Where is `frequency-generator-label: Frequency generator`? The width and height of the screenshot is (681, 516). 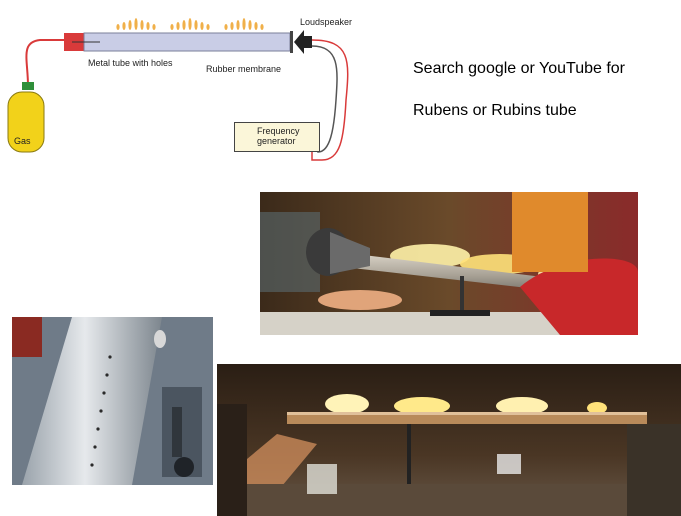 frequency-generator-label: Frequency generator is located at coordinates (278, 136).